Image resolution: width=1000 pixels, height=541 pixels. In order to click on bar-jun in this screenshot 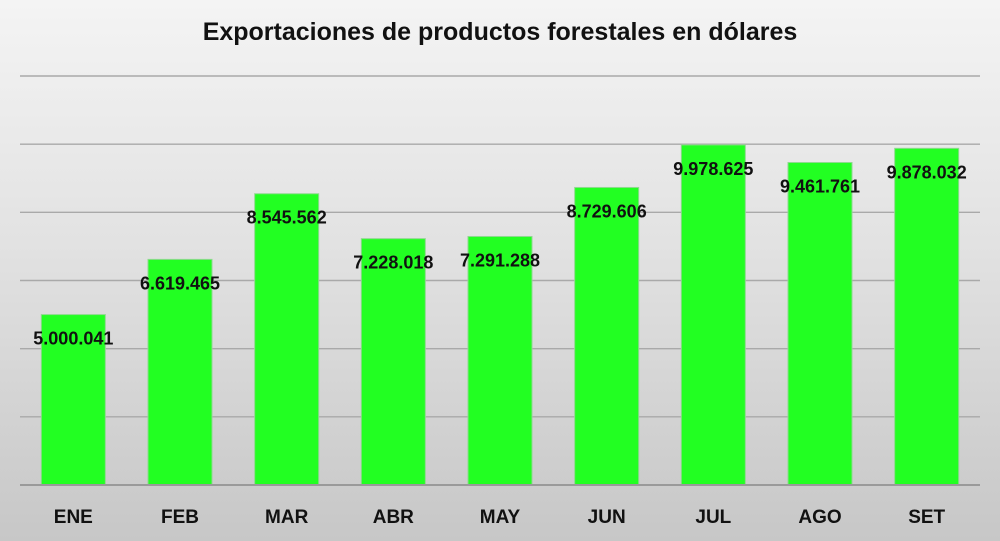, I will do `click(607, 336)`.